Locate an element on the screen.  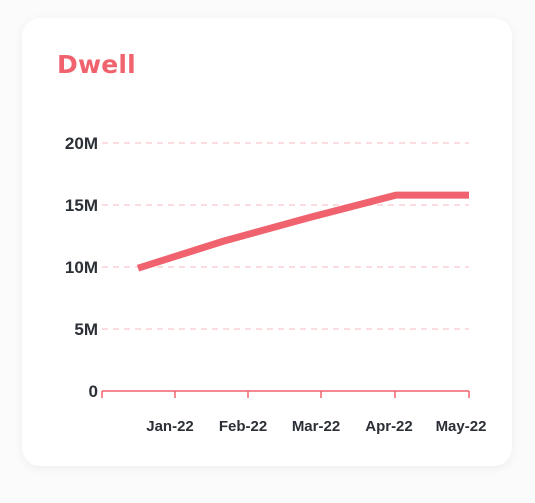
x-tick-label: Feb-22 is located at coordinates (243, 426).